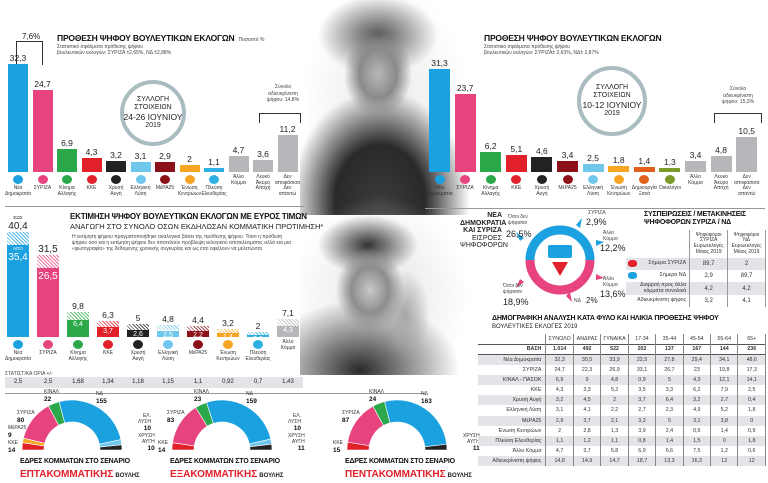 This screenshot has height=483, width=768. I want to click on range-from-label: 2,6, so click(138, 335).